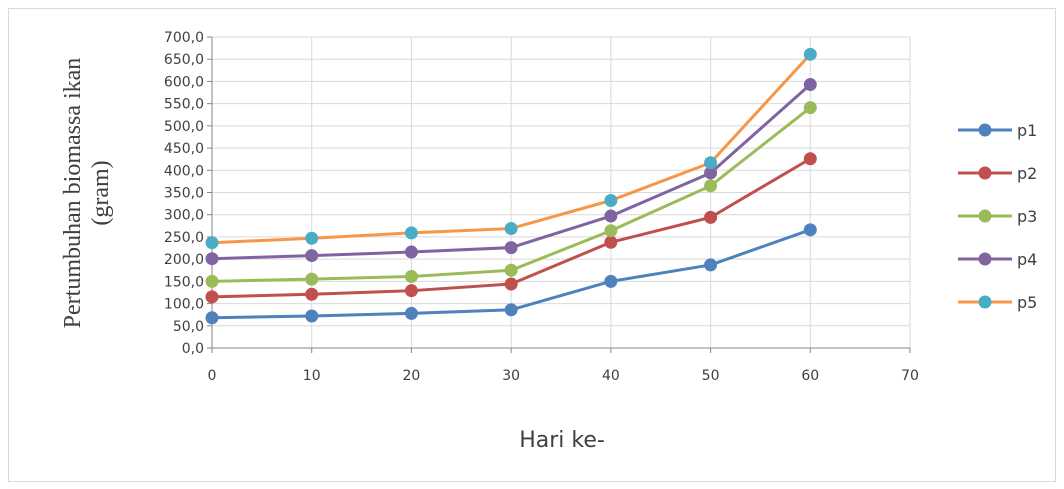  I want to click on x-tick-label: 50, so click(711, 376).